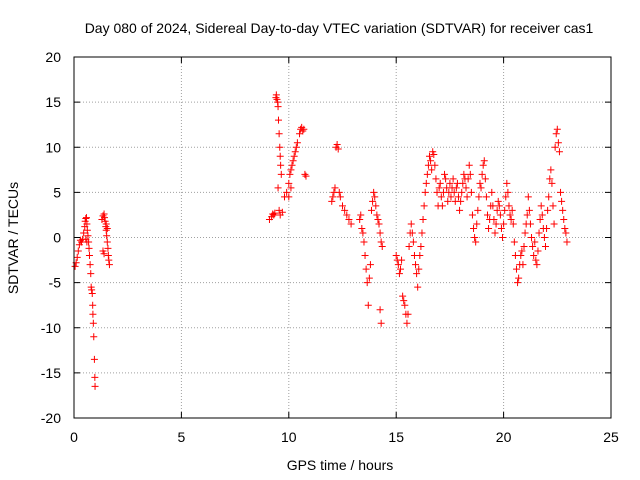 This screenshot has width=640, height=480. Describe the element at coordinates (289, 437) in the screenshot. I see `x-tick-label: 10` at that location.